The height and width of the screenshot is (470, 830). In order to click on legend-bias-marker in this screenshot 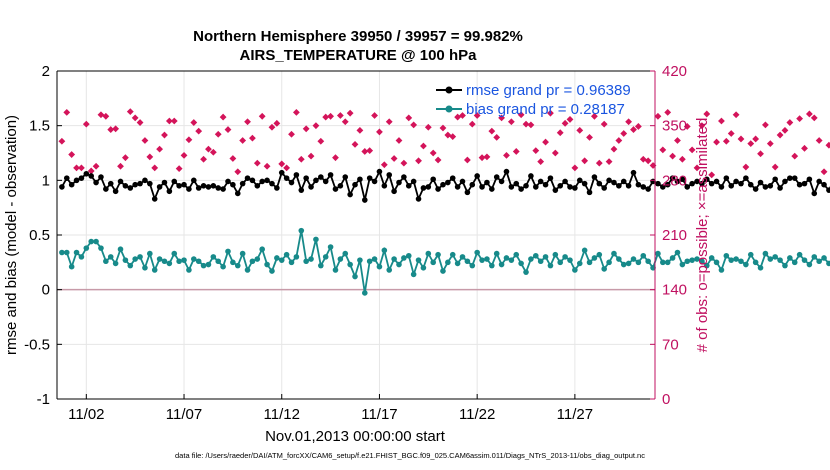, I will do `click(449, 109)`.